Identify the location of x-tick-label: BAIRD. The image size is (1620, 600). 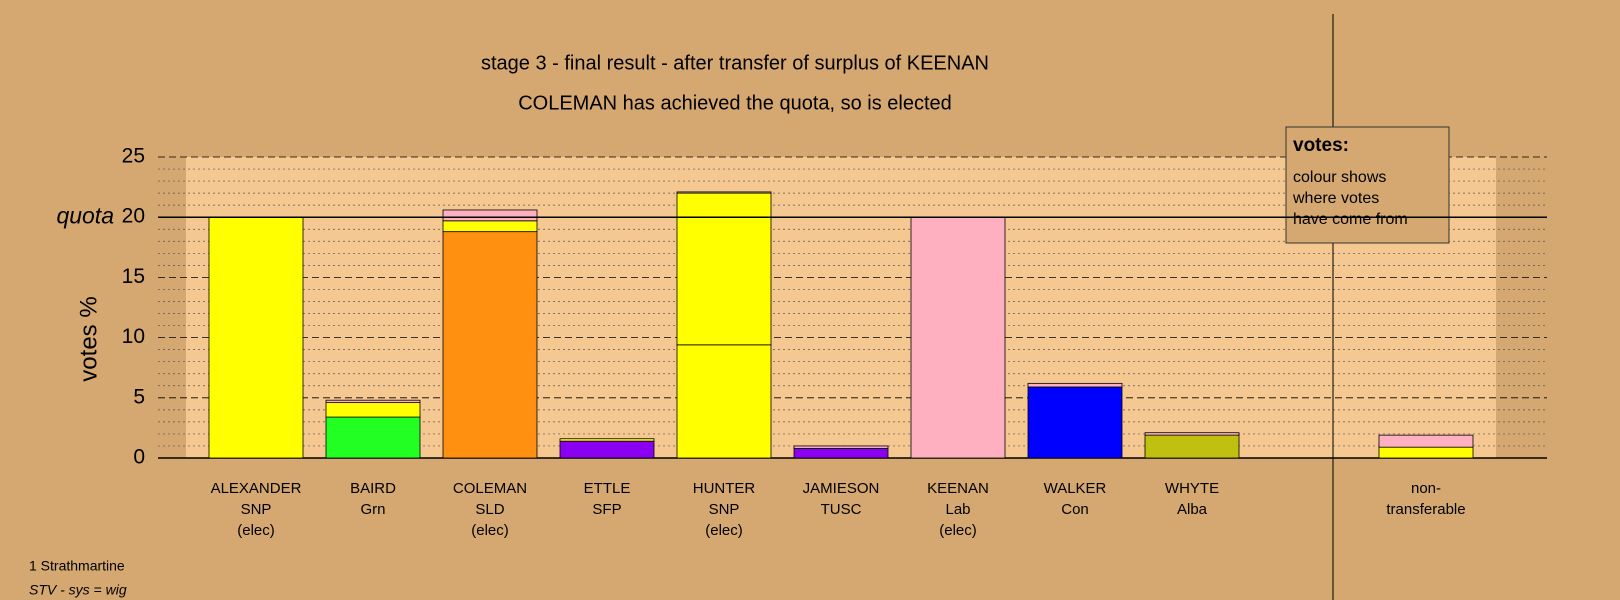
(373, 488).